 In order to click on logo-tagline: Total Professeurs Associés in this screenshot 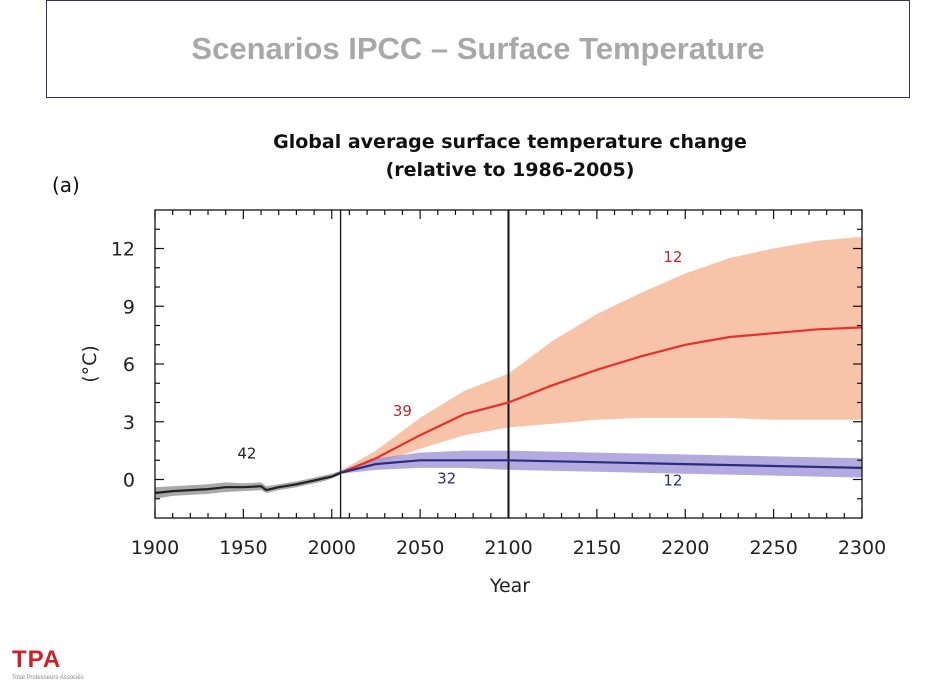, I will do `click(48, 678)`.